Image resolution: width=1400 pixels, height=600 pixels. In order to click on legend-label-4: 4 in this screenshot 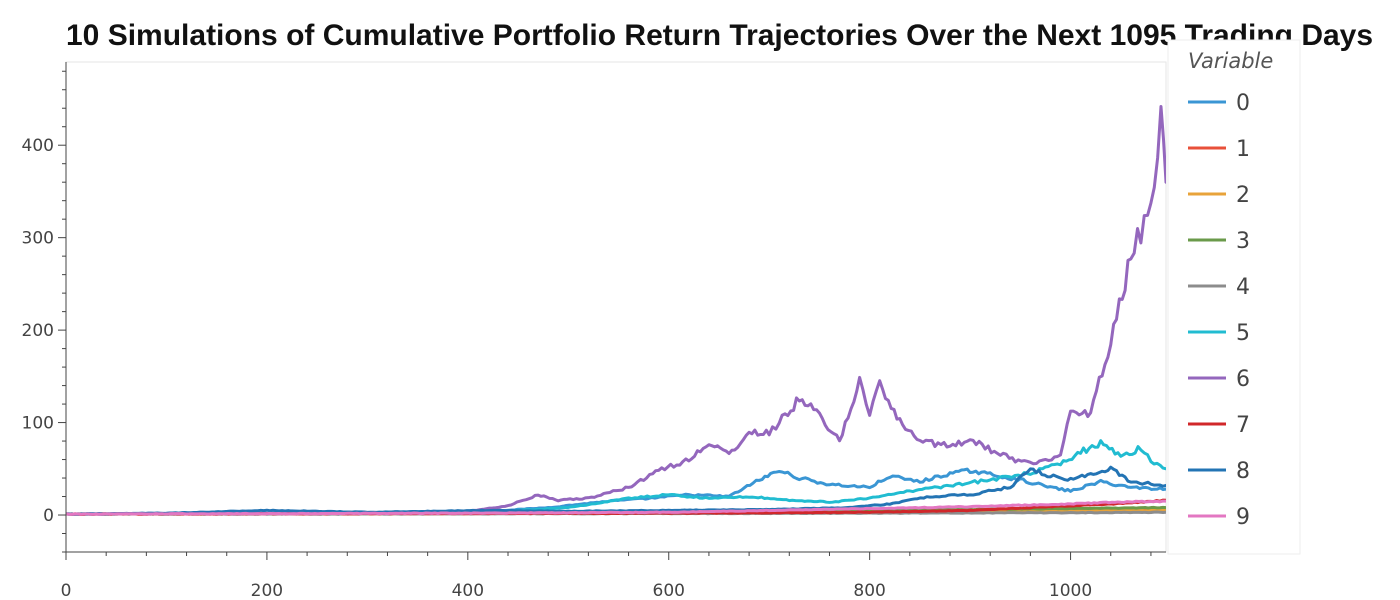, I will do `click(1243, 287)`.